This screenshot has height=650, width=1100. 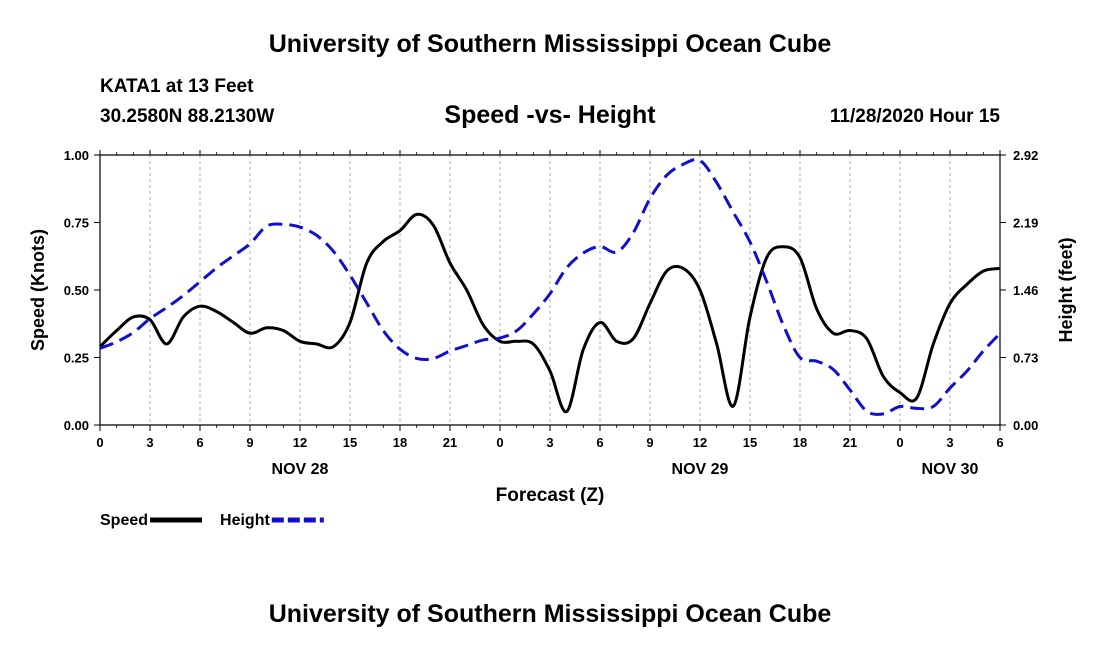 What do you see at coordinates (300, 469) in the screenshot?
I see `day-label: NOV 28` at bounding box center [300, 469].